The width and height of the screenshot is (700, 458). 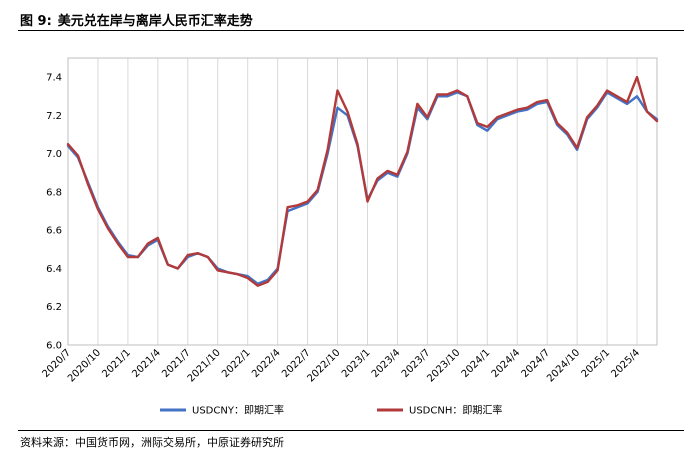 What do you see at coordinates (236, 363) in the screenshot?
I see `x-tick-label: 2022/1` at bounding box center [236, 363].